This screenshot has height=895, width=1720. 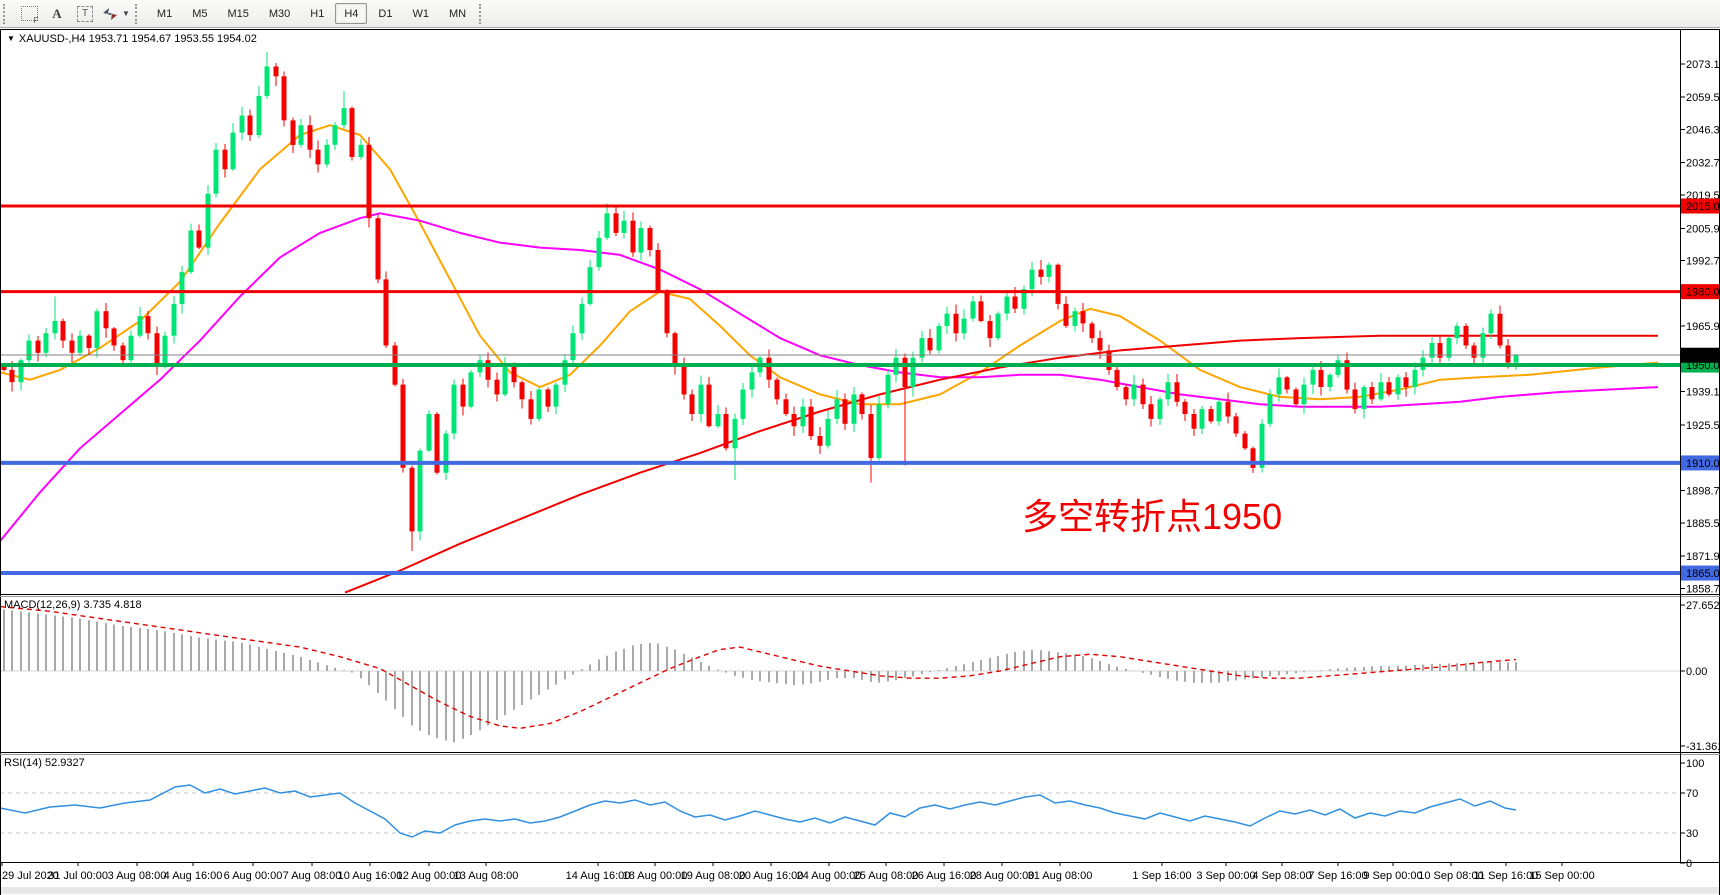 I want to click on timeframe-button-d1: D1, so click(x=385, y=13).